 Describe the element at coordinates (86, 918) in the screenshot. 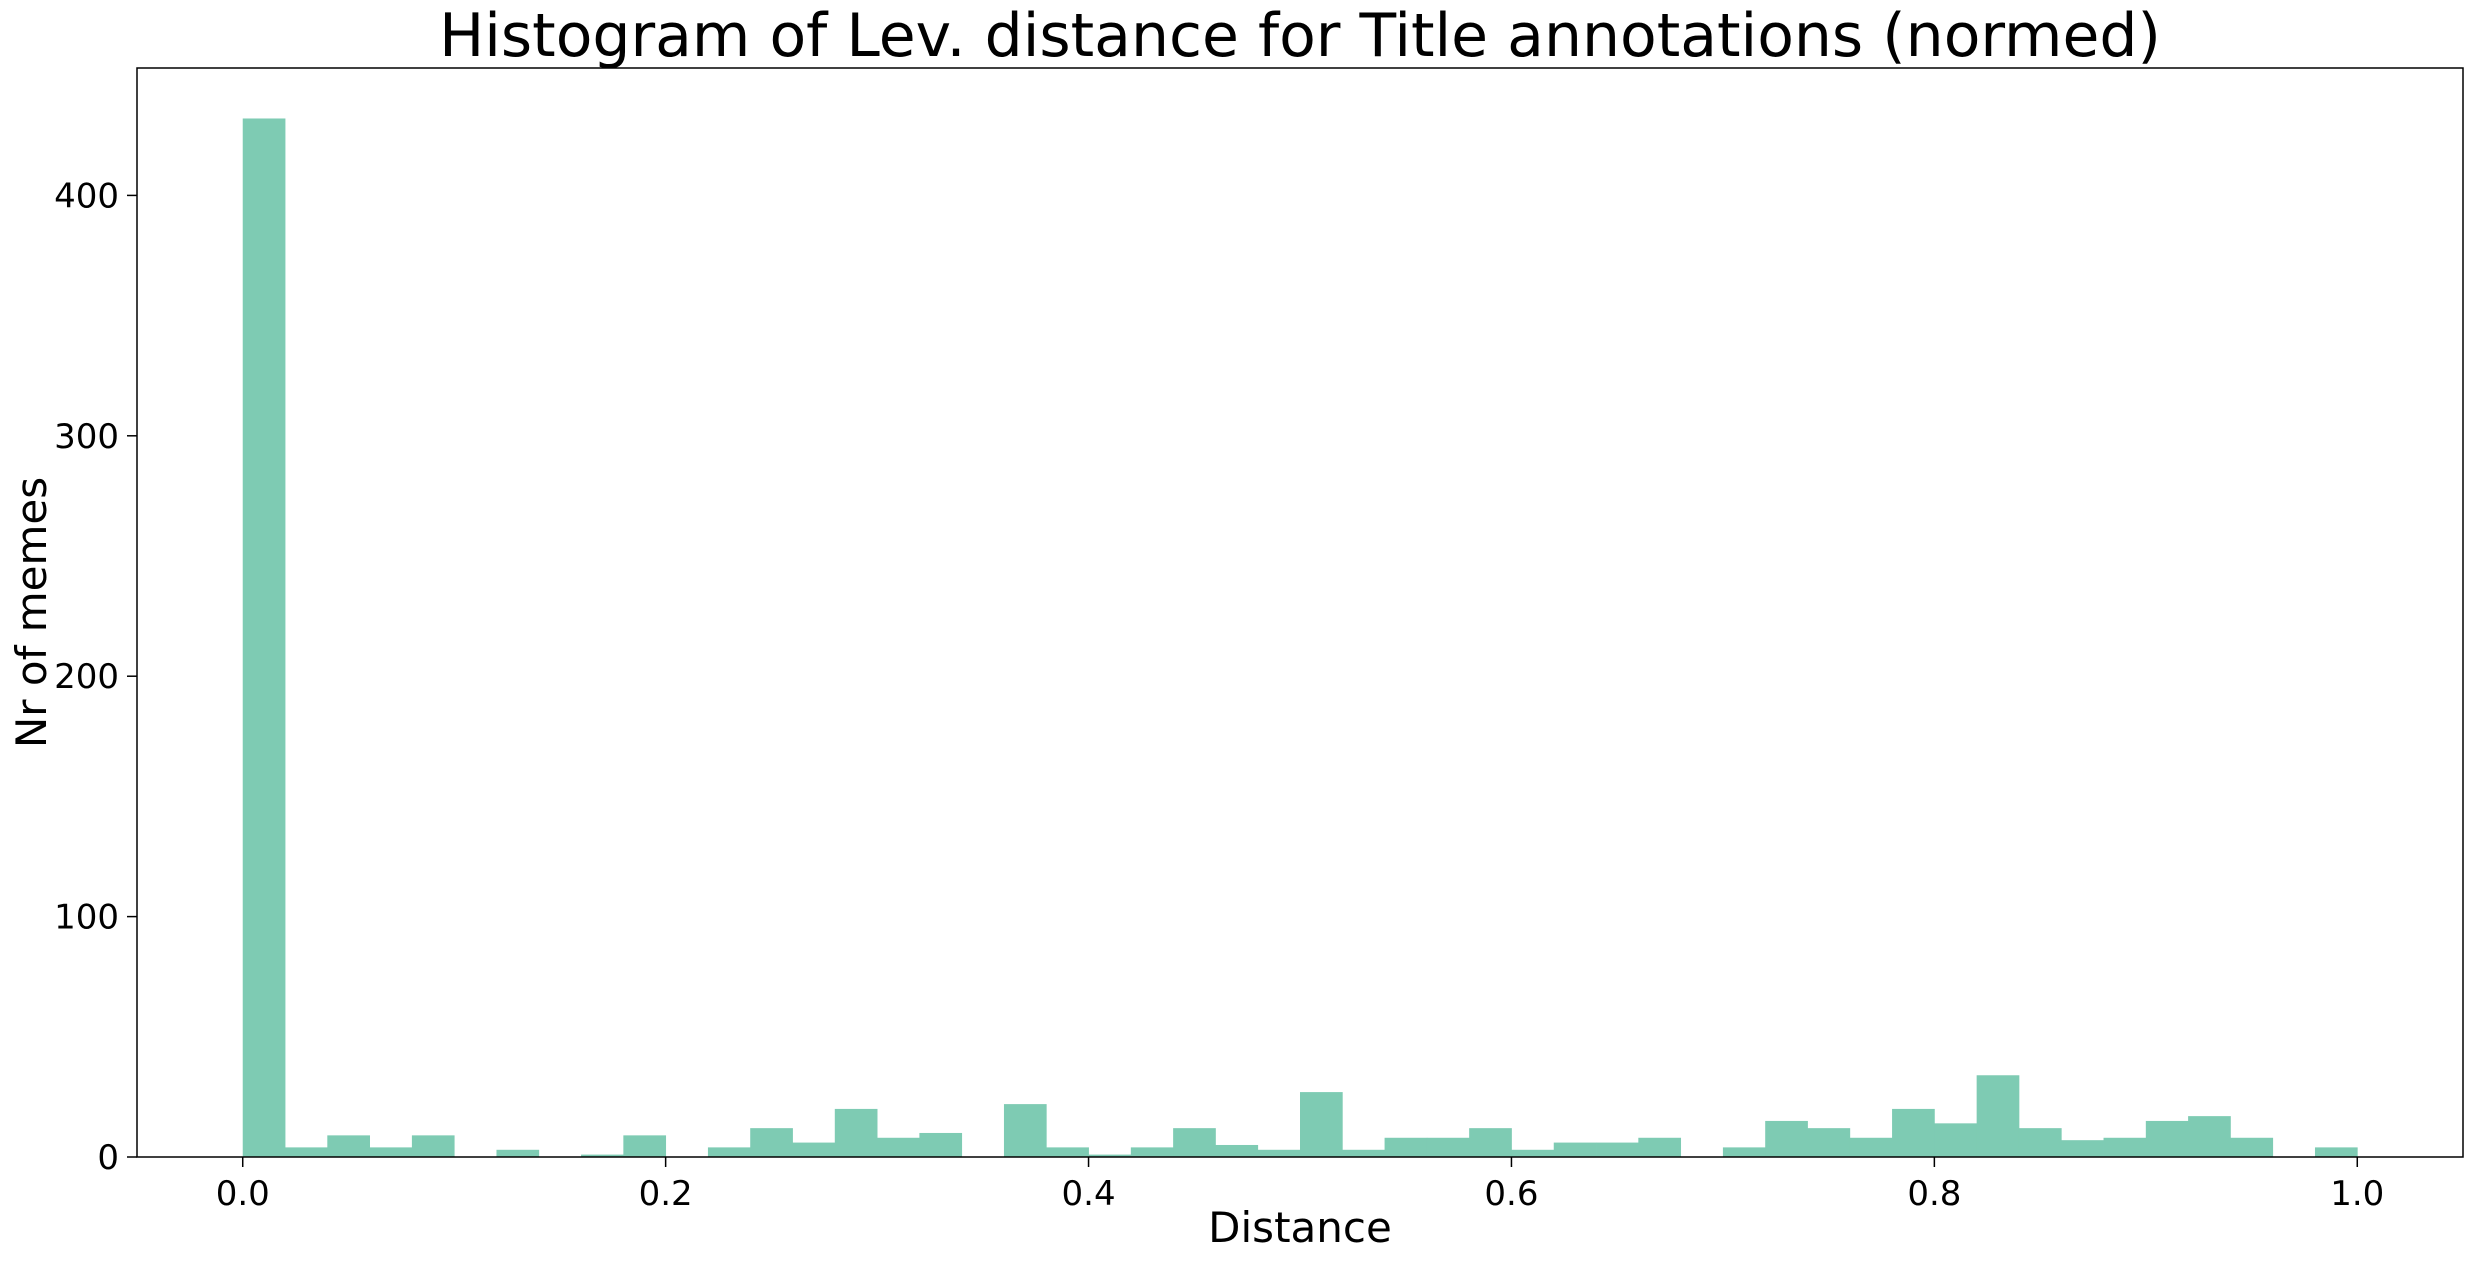

I see `y-tick-label: 100` at that location.